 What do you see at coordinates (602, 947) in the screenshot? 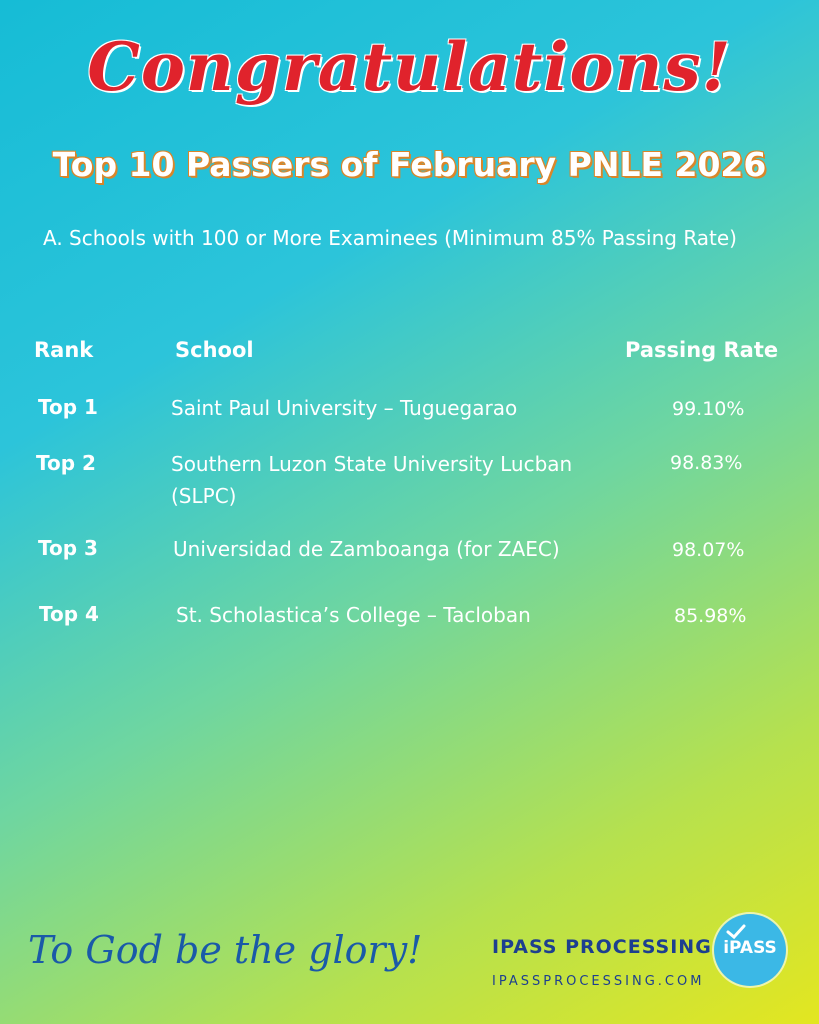
I see `brand-name: IPASS PROCESSING` at bounding box center [602, 947].